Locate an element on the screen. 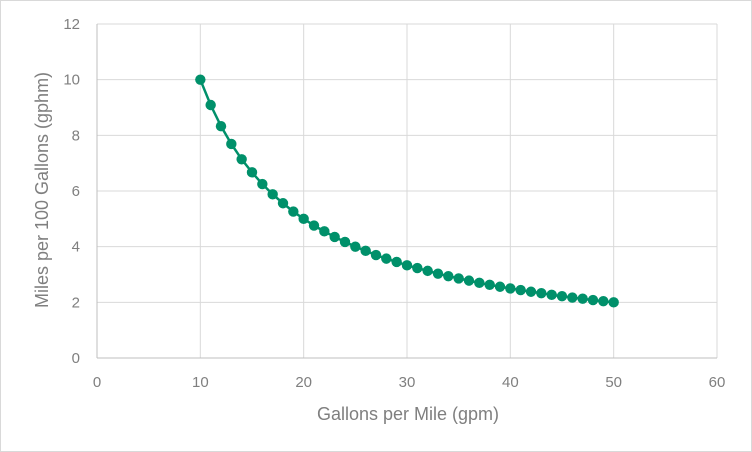  x-tick-label: 20 is located at coordinates (303, 382).